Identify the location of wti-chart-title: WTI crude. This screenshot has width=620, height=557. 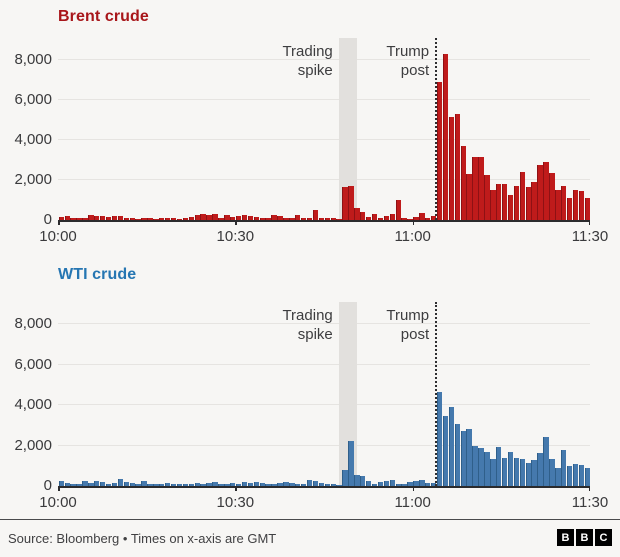
(97, 274).